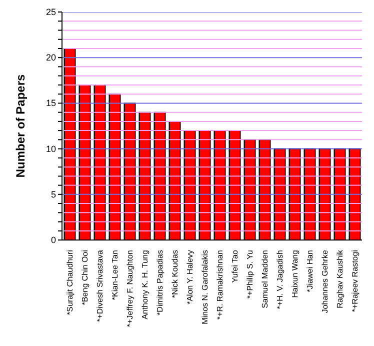 The image size is (374, 346). I want to click on y-tick-label: 25, so click(51, 12).